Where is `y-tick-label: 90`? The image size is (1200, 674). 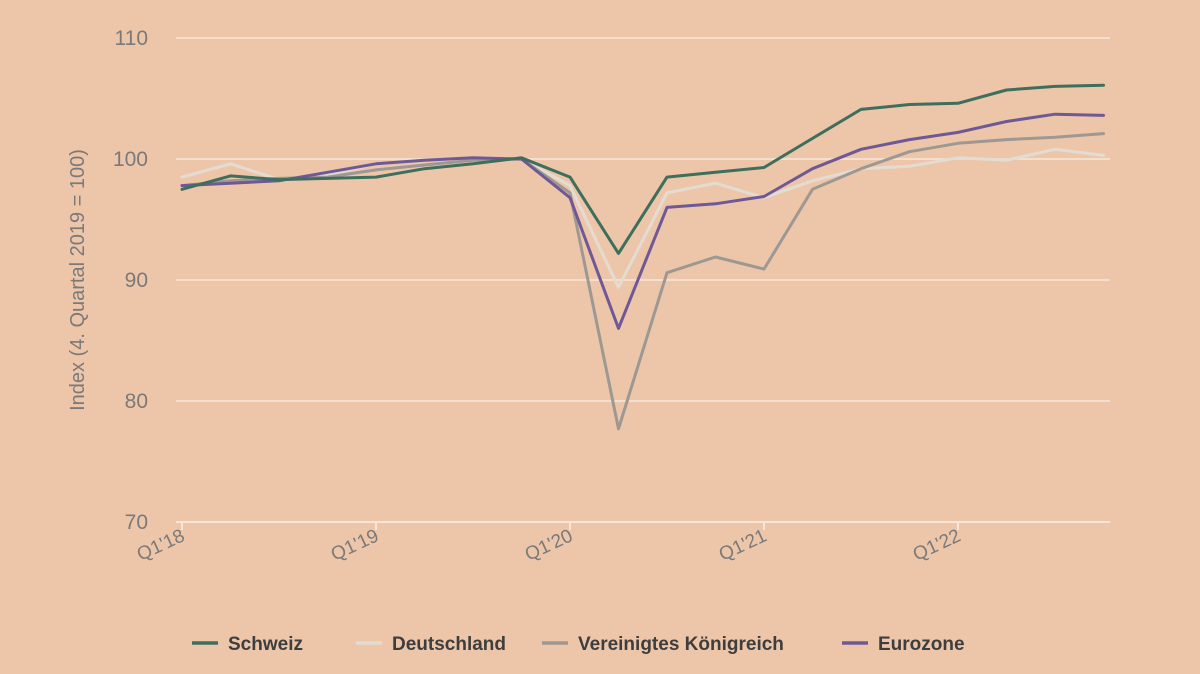
y-tick-label: 90 is located at coordinates (136, 280).